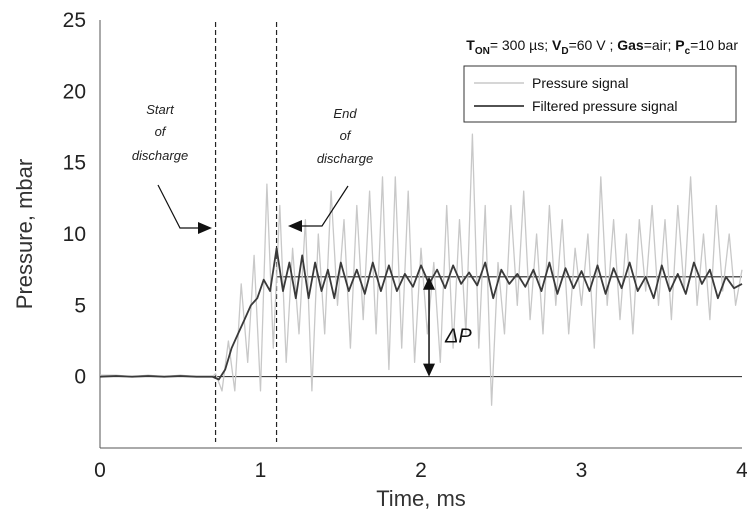  What do you see at coordinates (74, 91) in the screenshot?
I see `y-tick-label: 20` at bounding box center [74, 91].